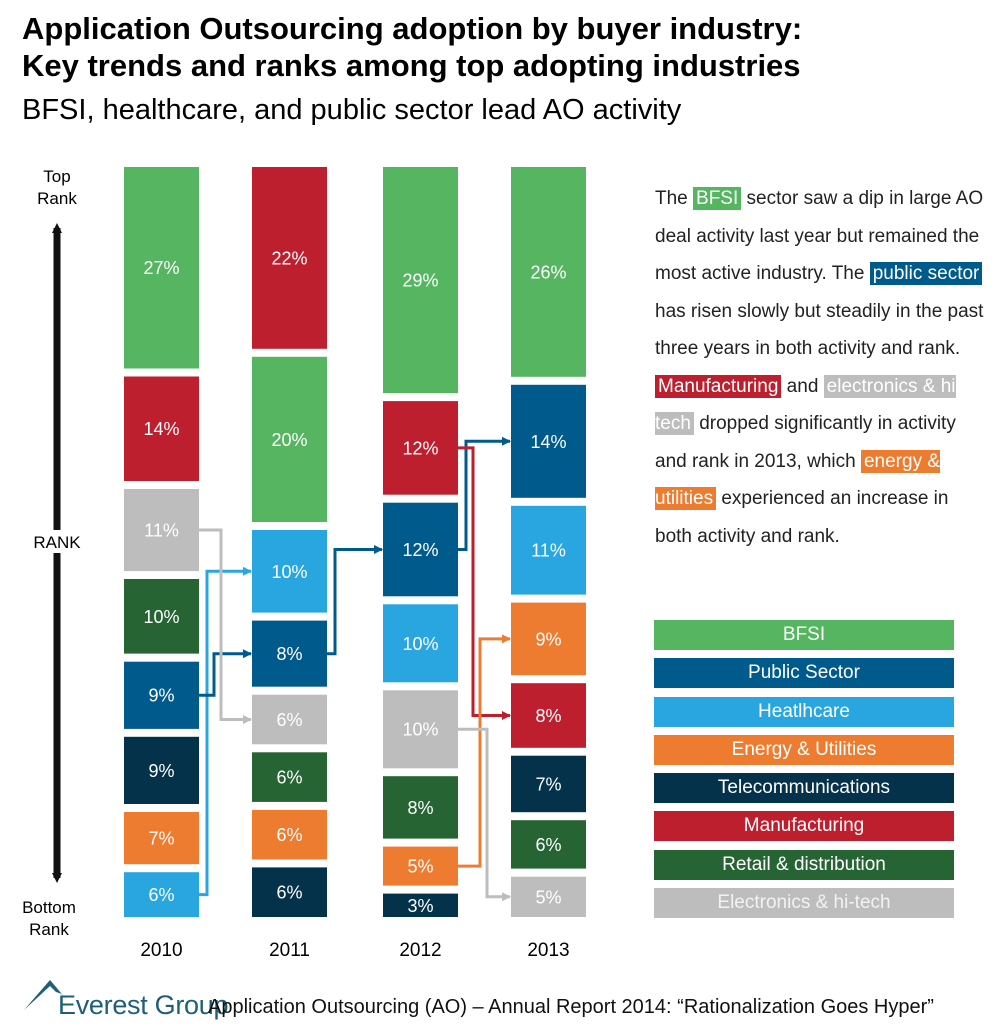 This screenshot has width=995, height=1036. I want to click on bar-label-2013-heatlhcare: 11%, so click(548, 551).